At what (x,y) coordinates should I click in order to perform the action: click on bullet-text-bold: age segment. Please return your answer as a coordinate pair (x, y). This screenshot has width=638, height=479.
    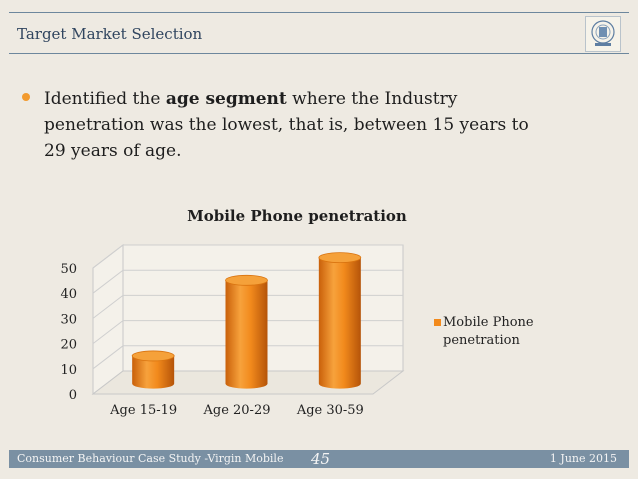
    Looking at the image, I should click on (226, 99).